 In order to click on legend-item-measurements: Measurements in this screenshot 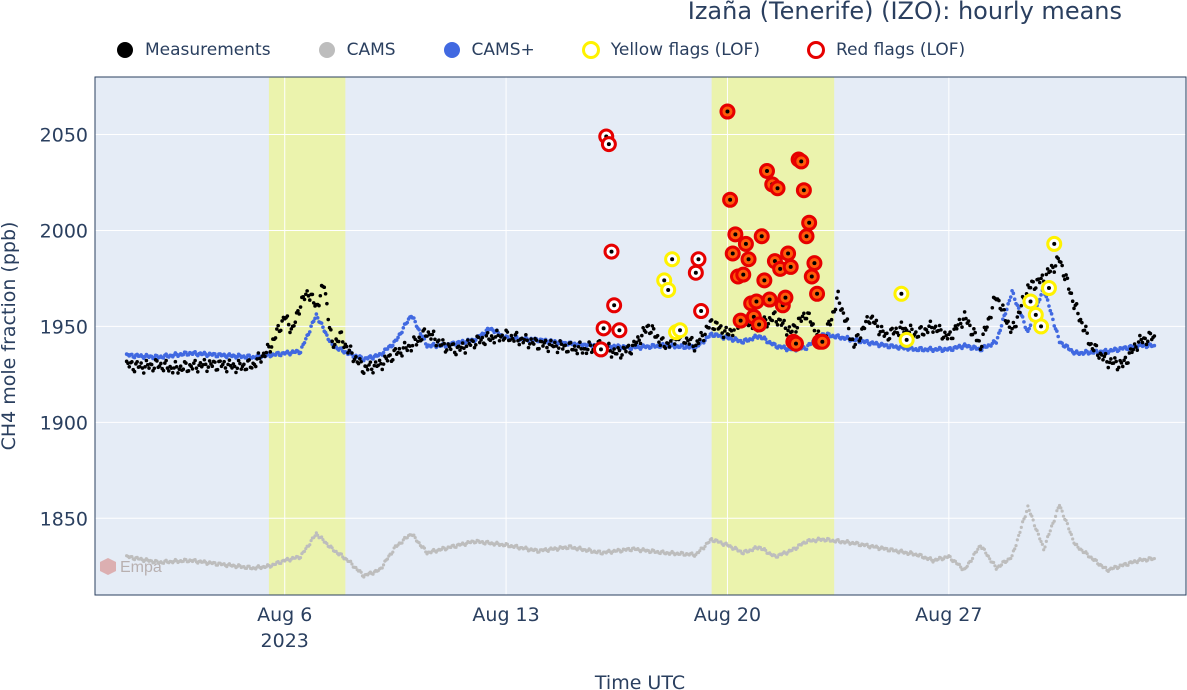, I will do `click(188, 50)`.